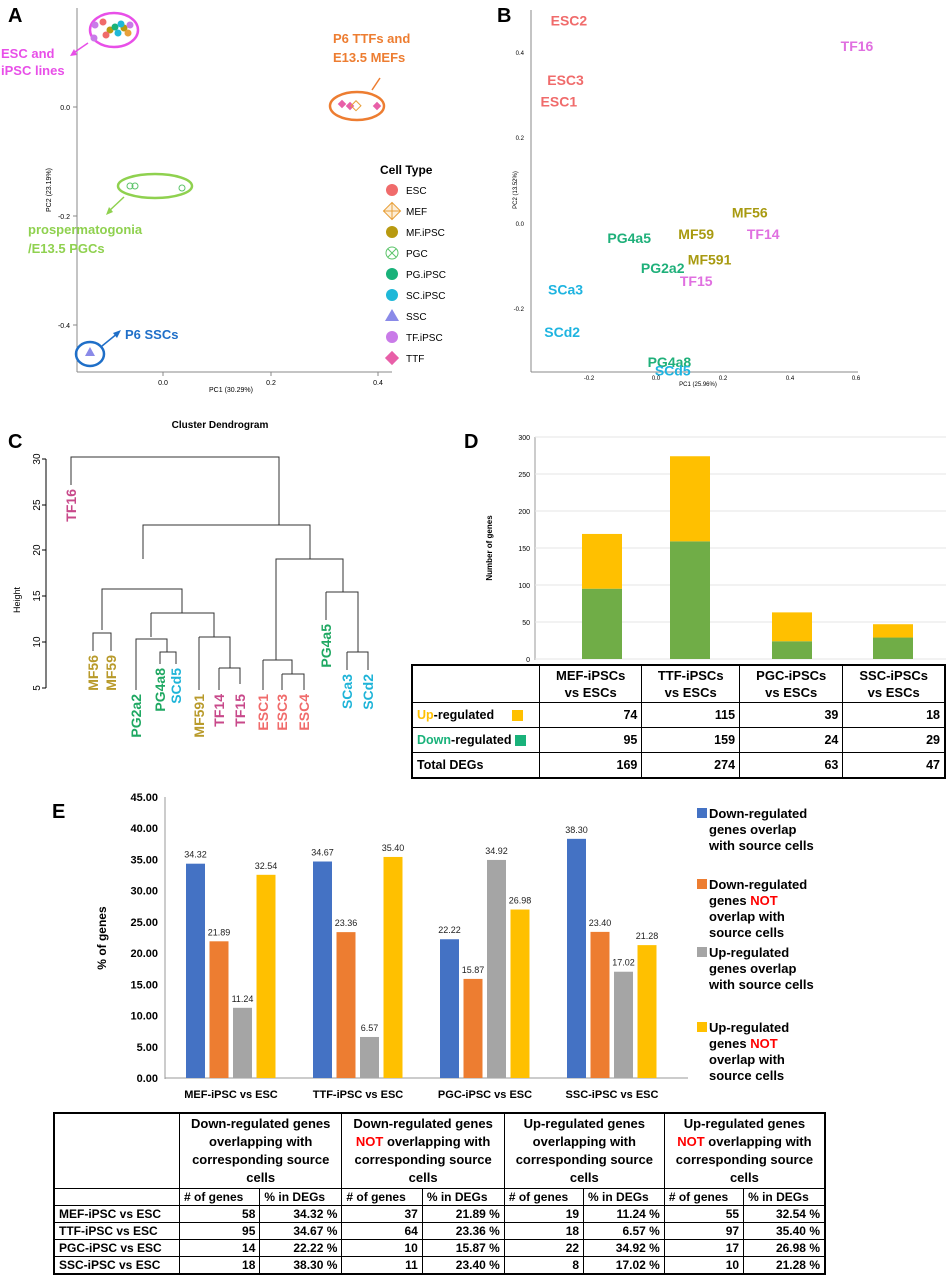  I want to click on dendro-ytick: 20, so click(37, 550).